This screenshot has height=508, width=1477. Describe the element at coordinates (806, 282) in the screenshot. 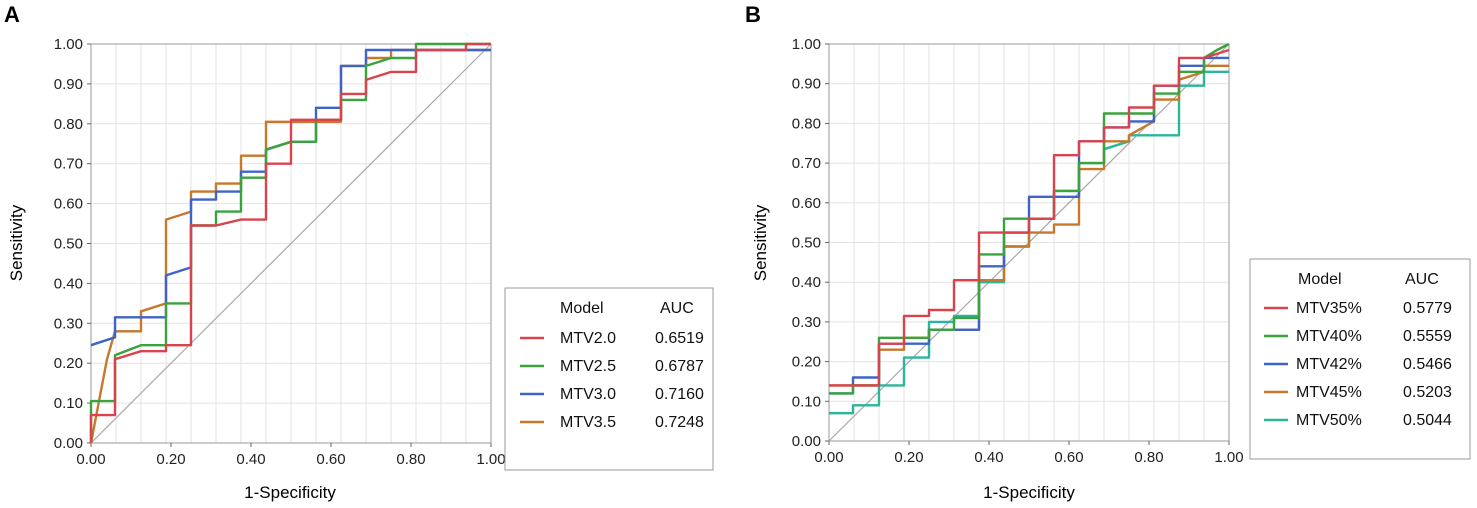

I see `panel-b-y-tick-label: 0.40` at that location.